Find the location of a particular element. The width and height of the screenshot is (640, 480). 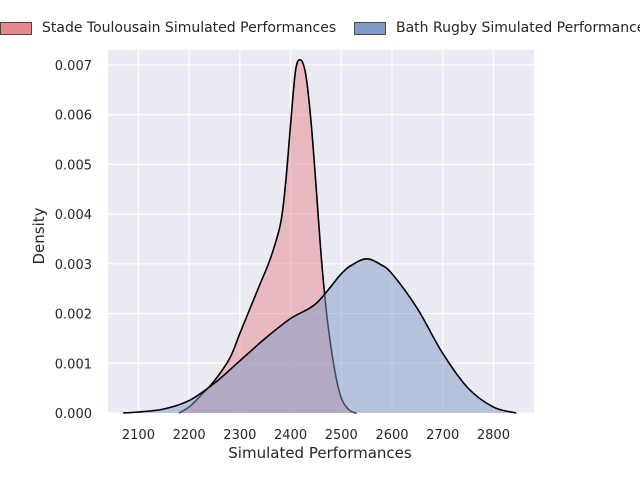

legend-swatch-bath-rugby is located at coordinates (370, 28).